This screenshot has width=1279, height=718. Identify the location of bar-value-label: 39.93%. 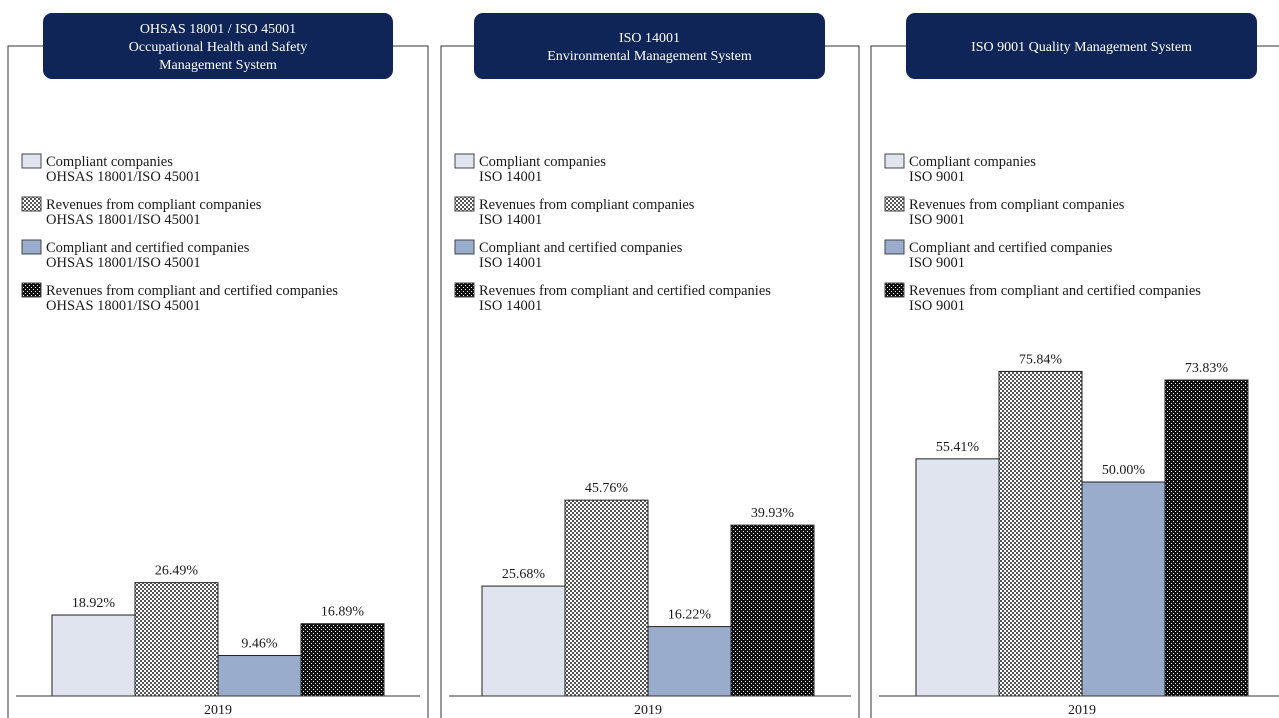
(773, 513).